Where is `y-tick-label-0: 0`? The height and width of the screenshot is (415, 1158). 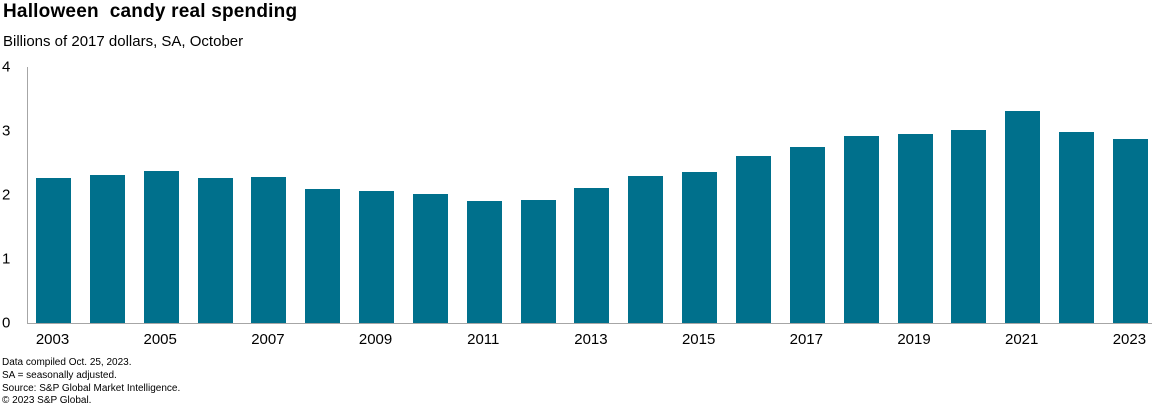
y-tick-label-0: 0 is located at coordinates (6, 323).